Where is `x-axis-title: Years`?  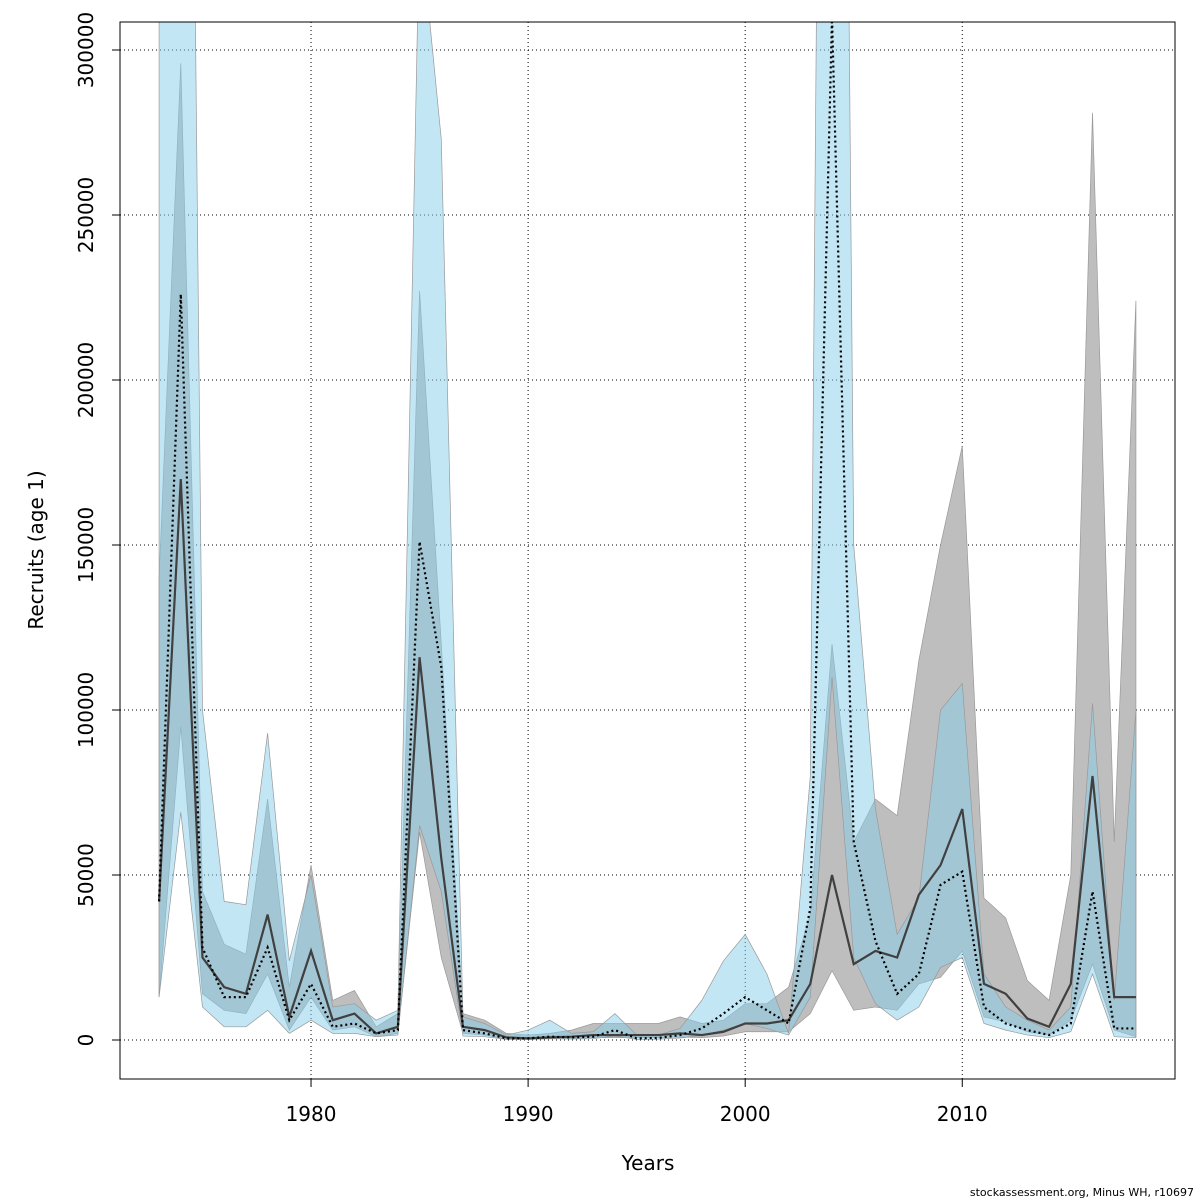 x-axis-title: Years is located at coordinates (648, 1163).